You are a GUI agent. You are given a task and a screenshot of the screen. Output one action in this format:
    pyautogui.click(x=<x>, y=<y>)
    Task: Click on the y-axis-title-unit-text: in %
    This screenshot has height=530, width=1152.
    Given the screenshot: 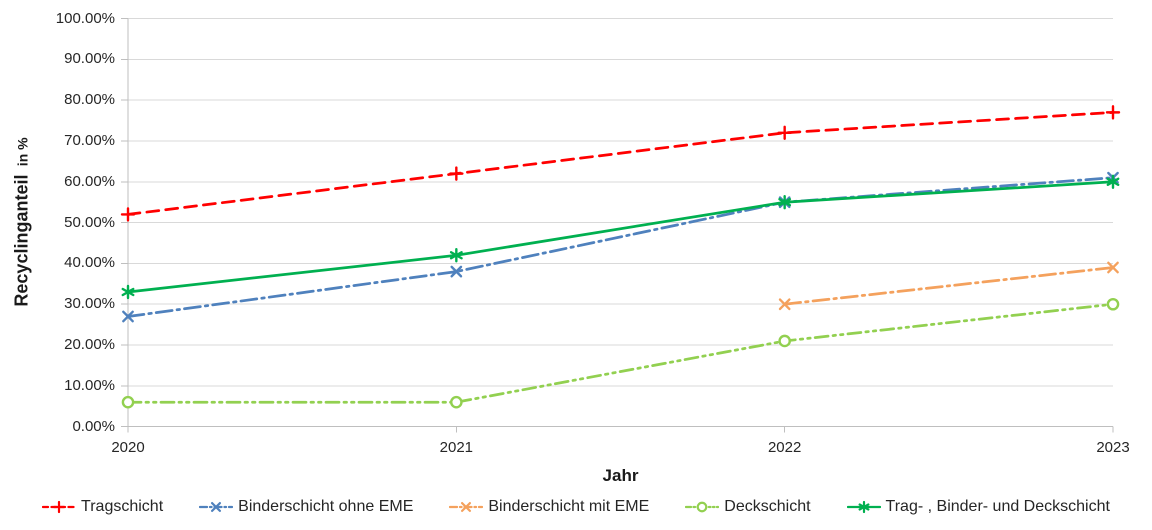 What is the action you would take?
    pyautogui.click(x=22, y=152)
    